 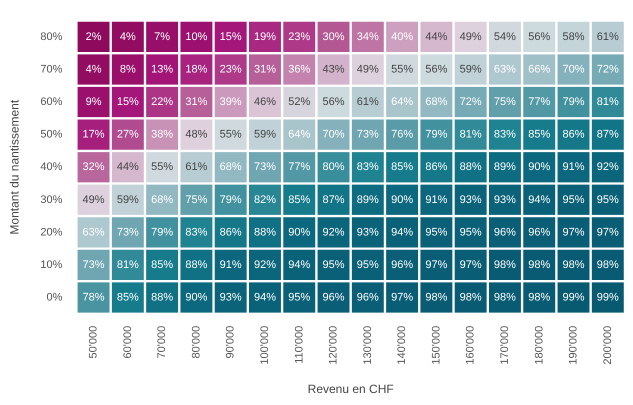 What do you see at coordinates (128, 69) in the screenshot?
I see `data-label: 8%` at bounding box center [128, 69].